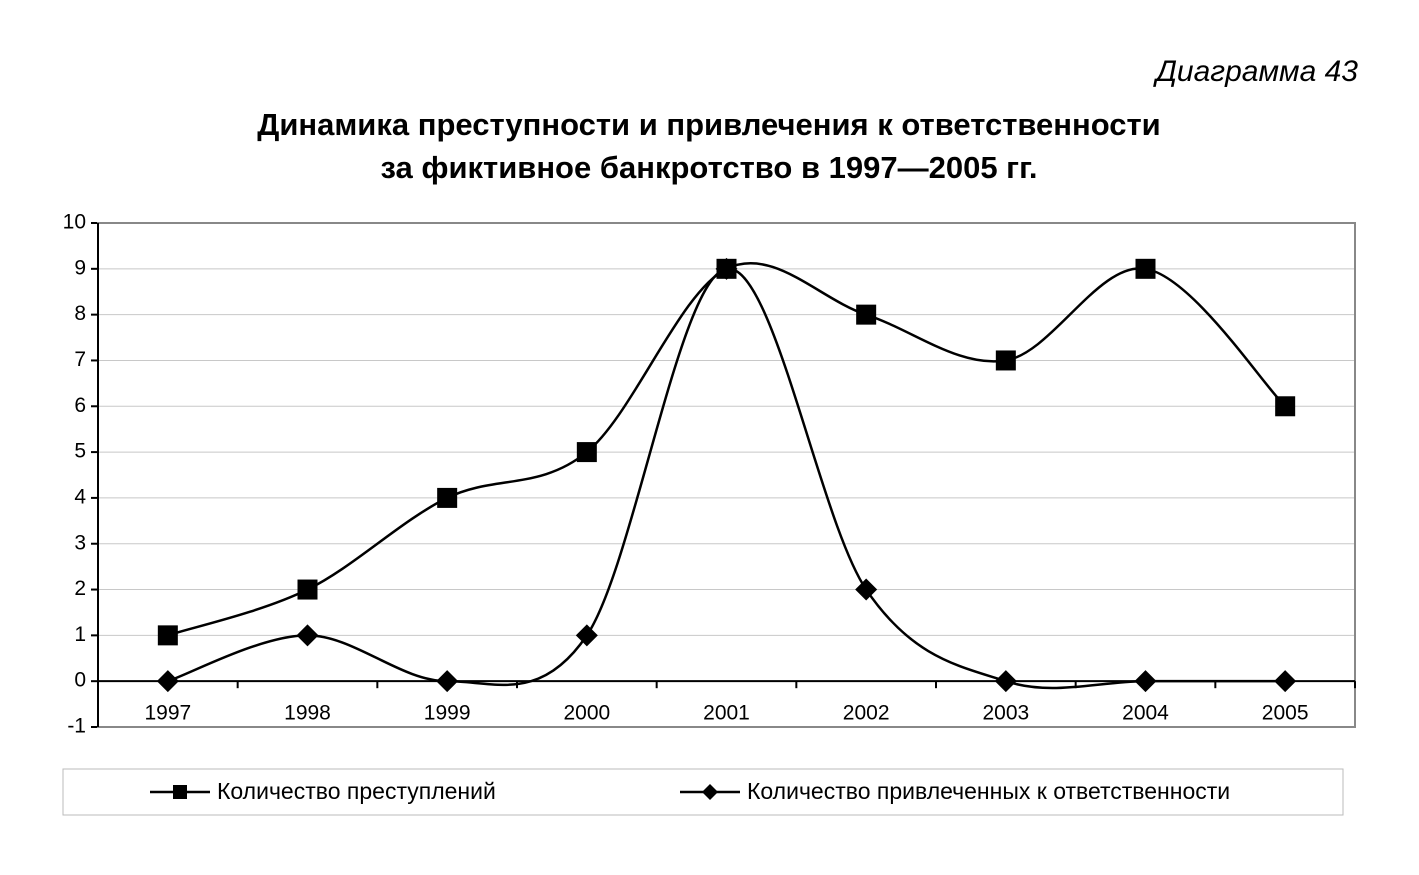 This screenshot has height=875, width=1419. Describe the element at coordinates (80, 313) in the screenshot. I see `y-tick-label: 8` at that location.